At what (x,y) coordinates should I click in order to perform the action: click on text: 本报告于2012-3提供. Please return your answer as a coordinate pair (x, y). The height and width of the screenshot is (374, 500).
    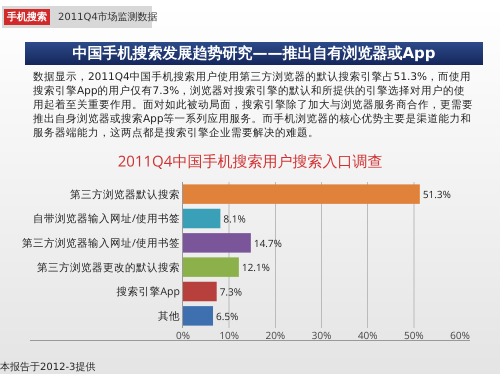
    Looking at the image, I should click on (48, 367).